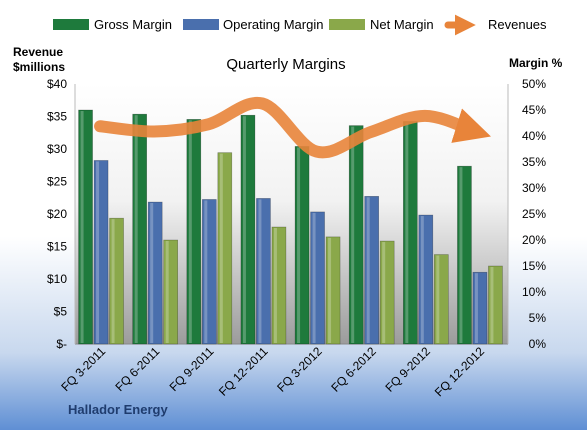 This screenshot has height=430, width=587. Describe the element at coordinates (61, 344) in the screenshot. I see `left-tick-label: $-` at that location.